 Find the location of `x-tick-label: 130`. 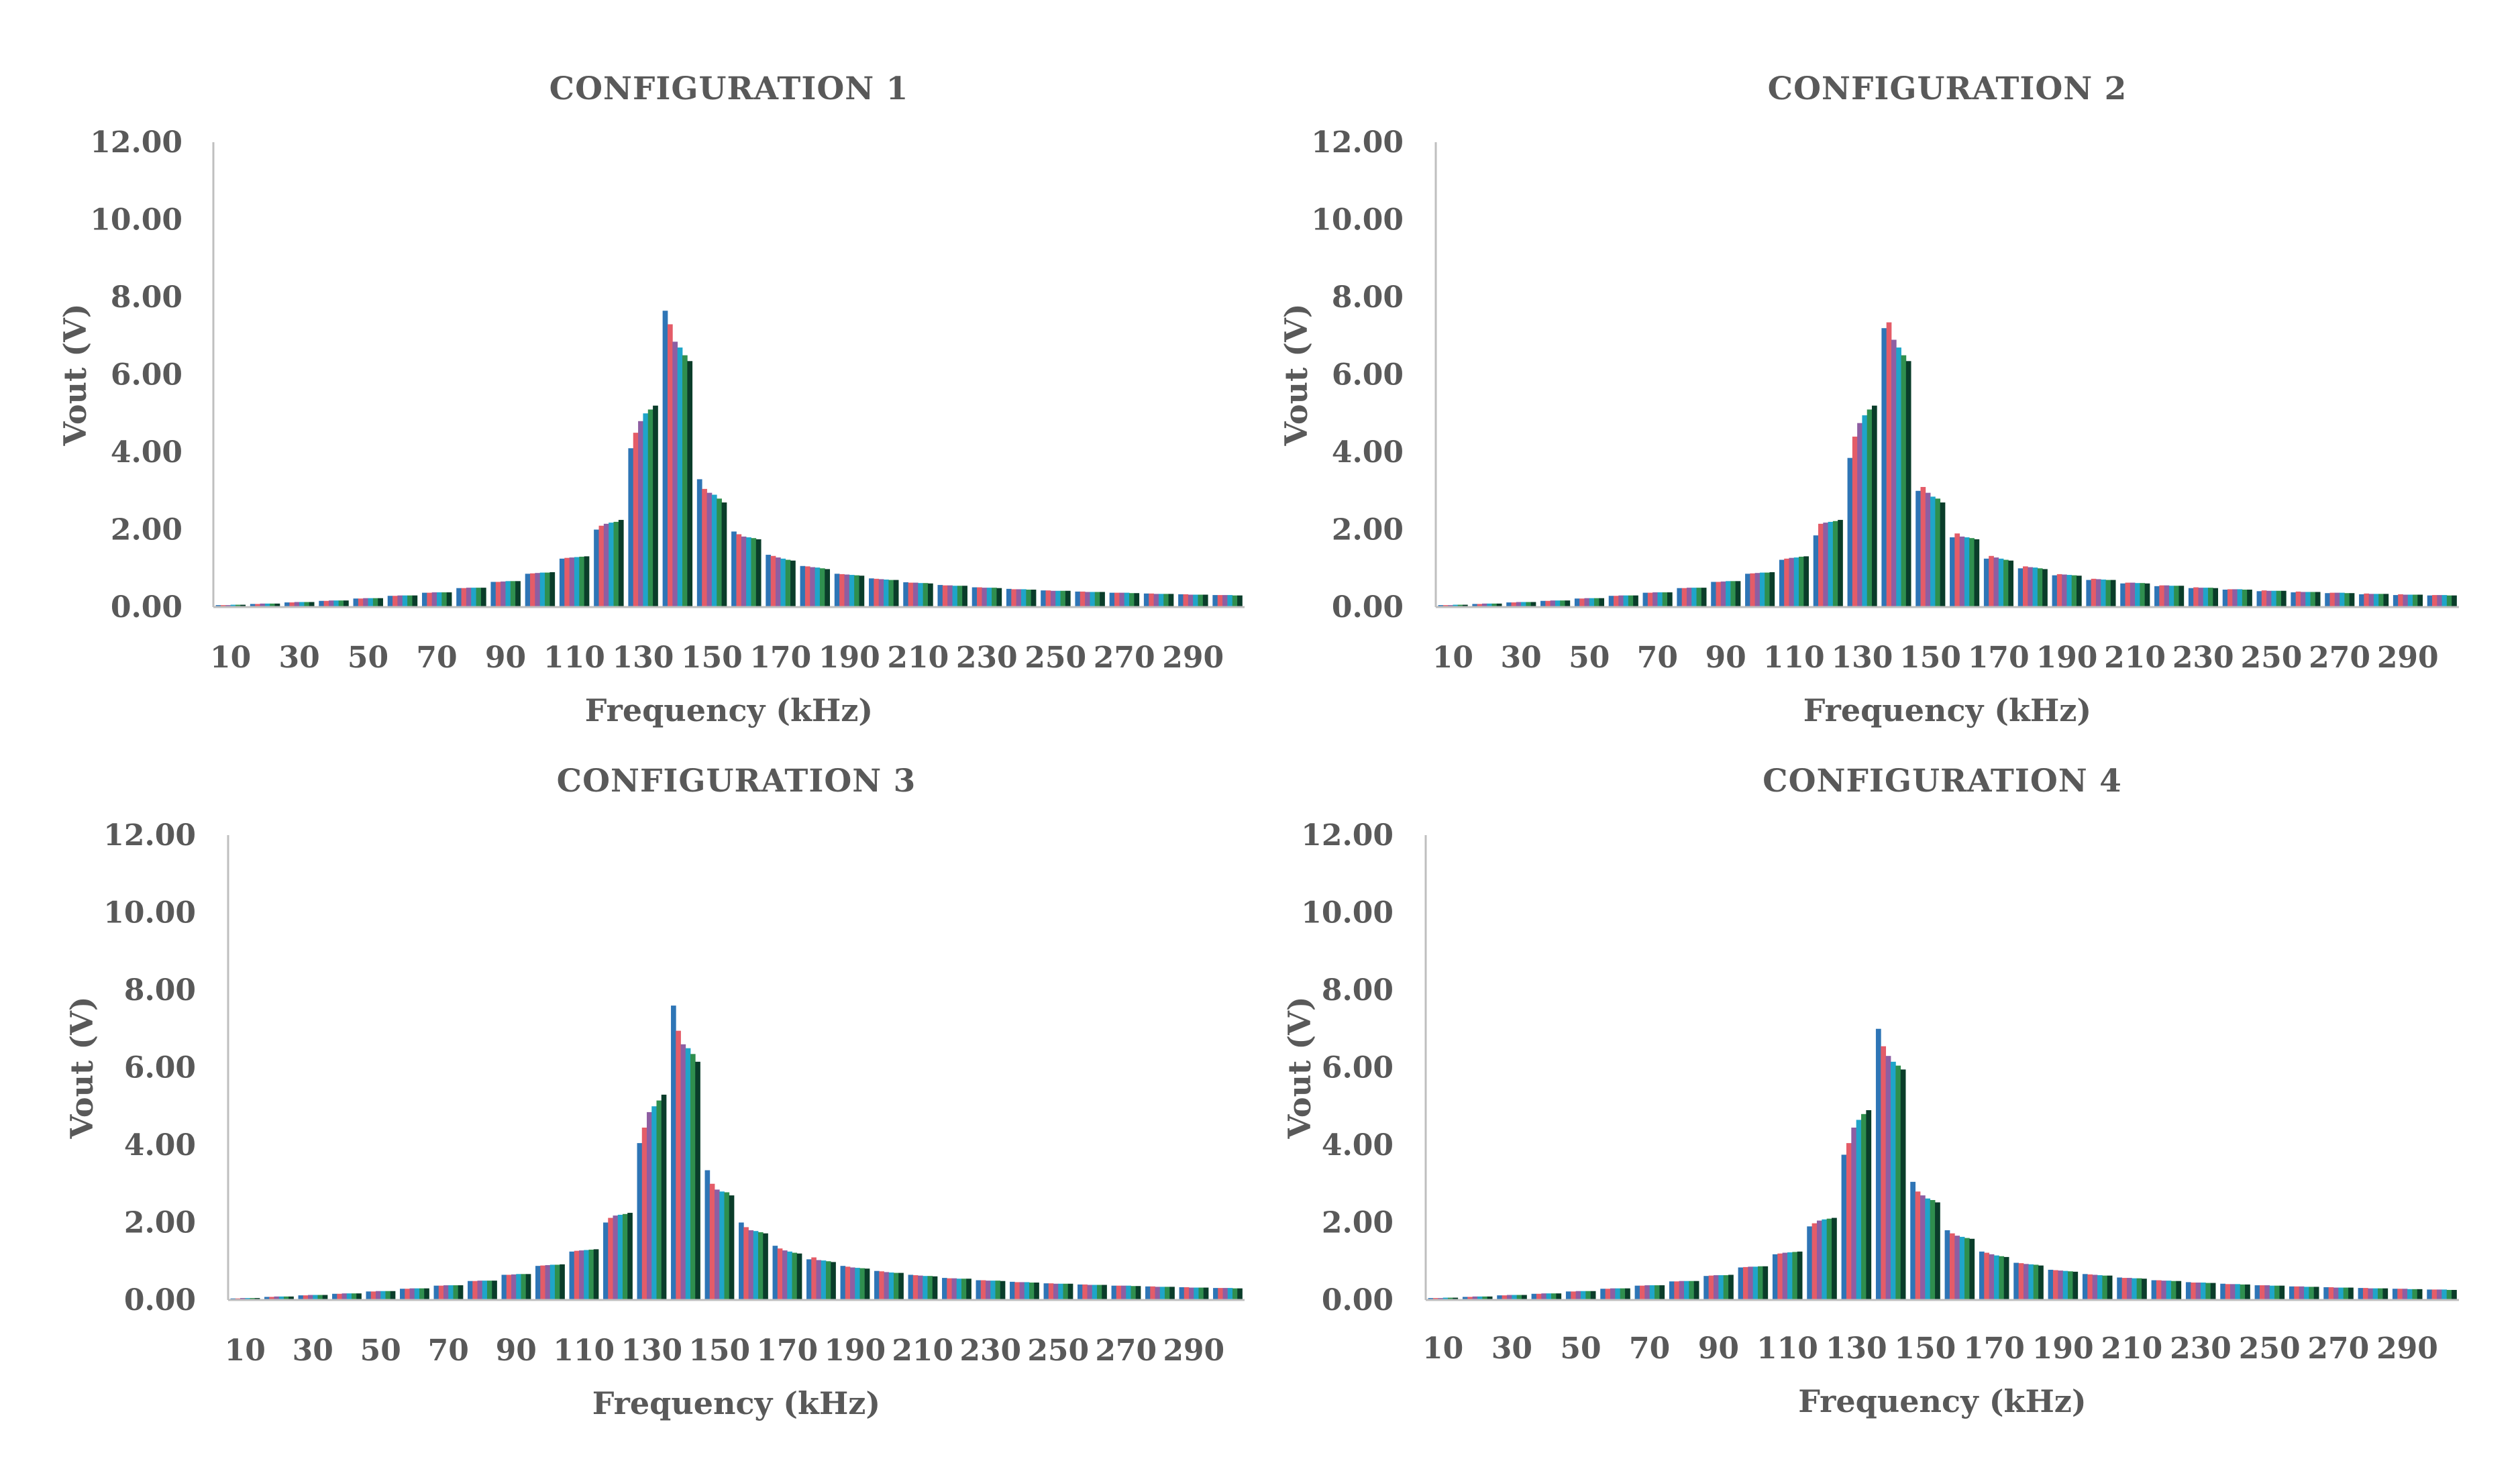

x-tick-label: 130 is located at coordinates (652, 1351).